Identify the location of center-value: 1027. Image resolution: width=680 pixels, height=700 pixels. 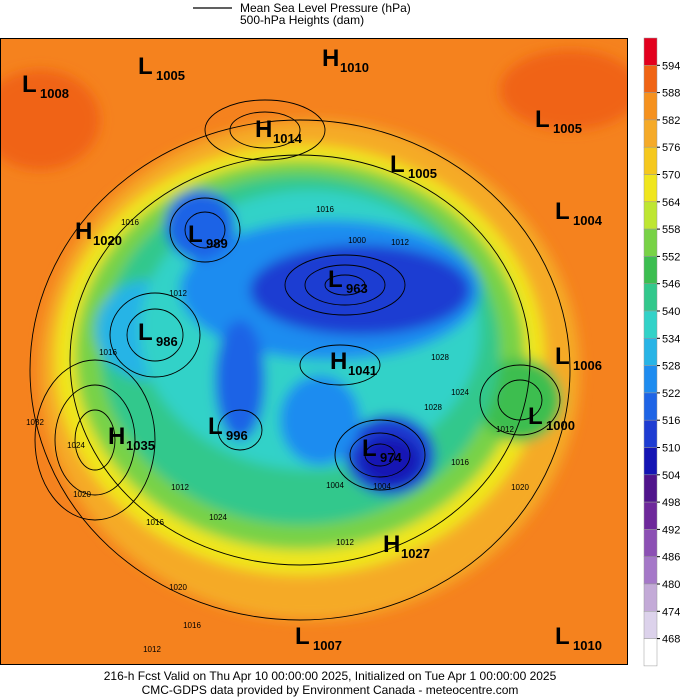
(415, 553).